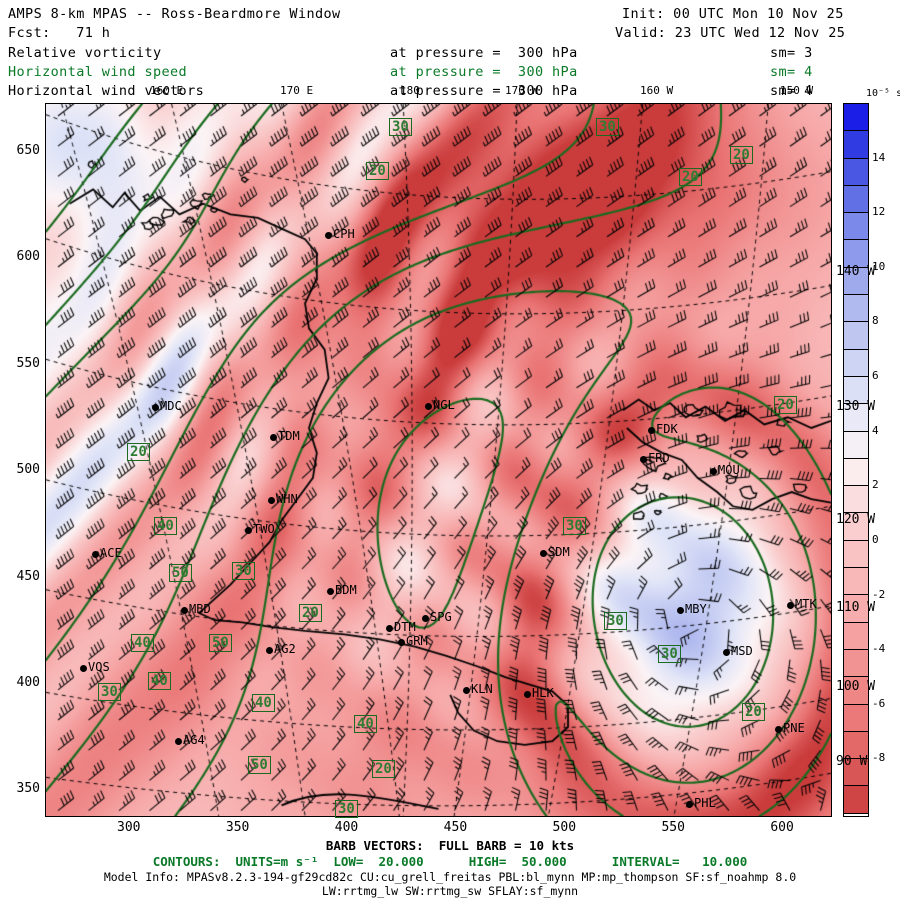 This screenshot has width=900, height=900. I want to click on y-axis-tick-label: 650, so click(28, 150).